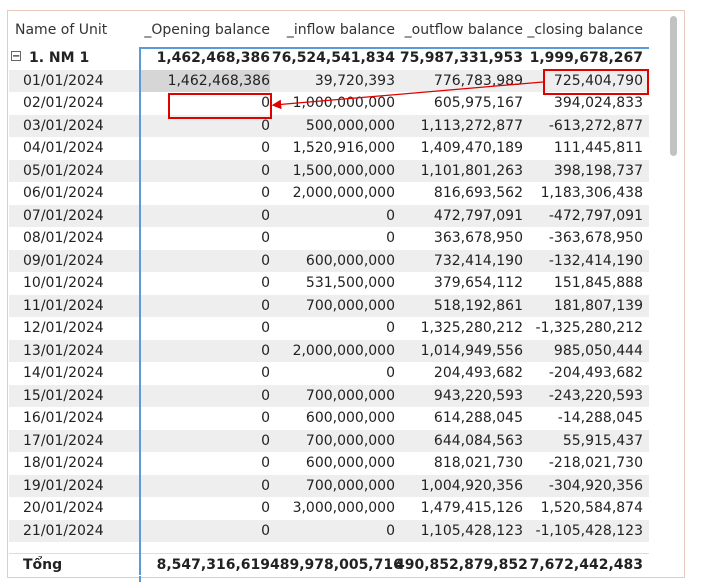  What do you see at coordinates (478, 463) in the screenshot?
I see `row-outflow: 818,021,730` at bounding box center [478, 463].